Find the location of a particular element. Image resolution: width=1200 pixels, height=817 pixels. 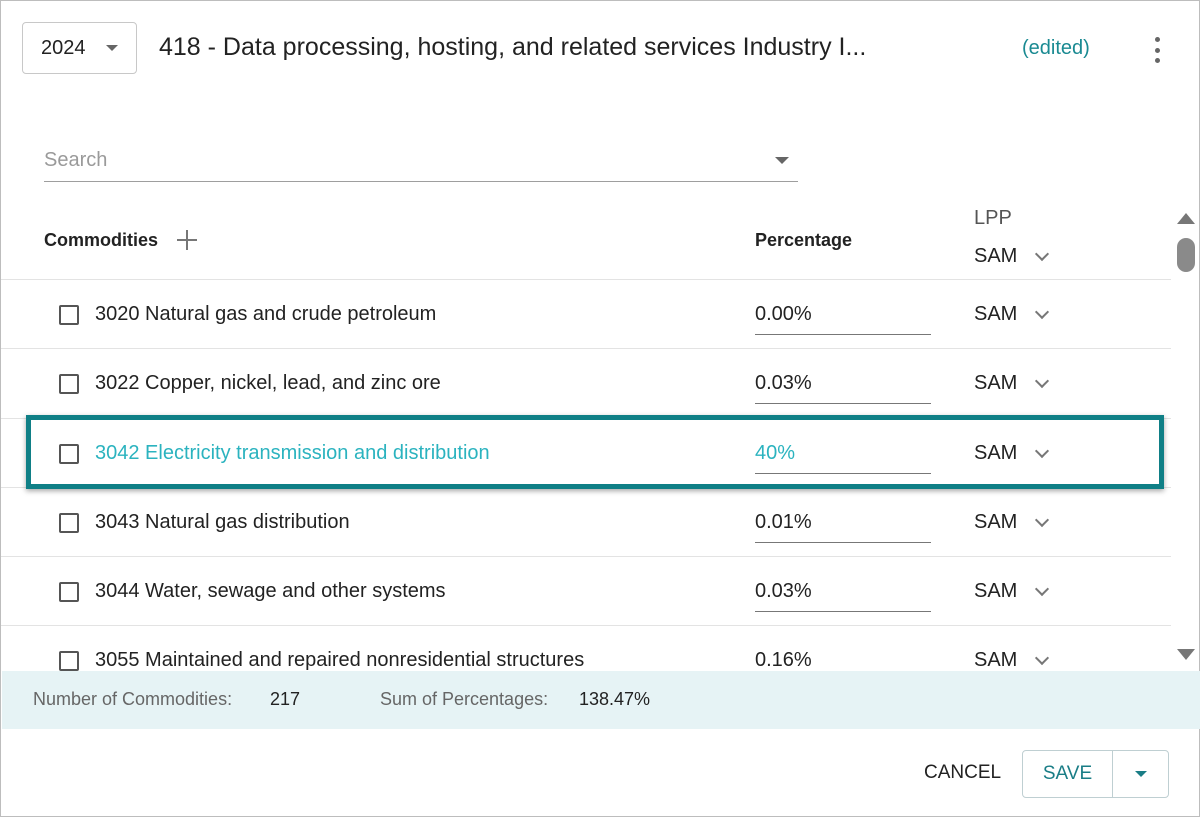

more-vertical-icon is located at coordinates (1157, 50).